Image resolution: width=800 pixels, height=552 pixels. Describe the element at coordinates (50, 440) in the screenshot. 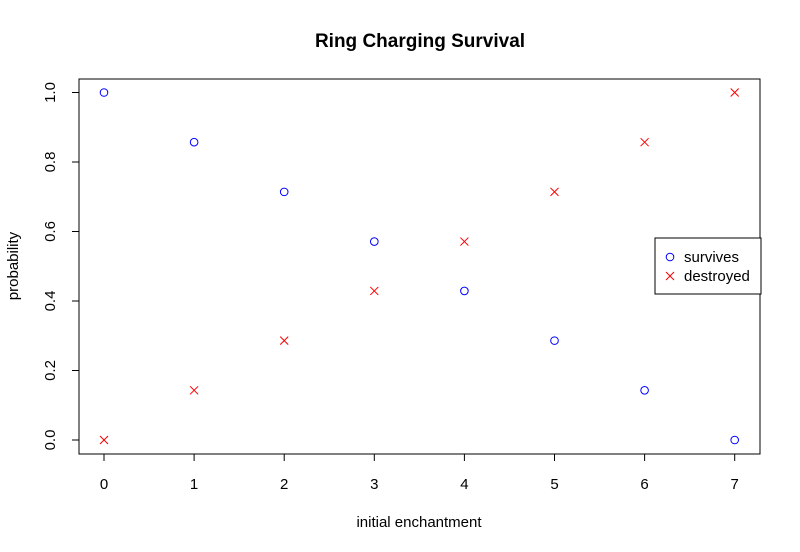

I see `y-tick-label: 0.0` at that location.